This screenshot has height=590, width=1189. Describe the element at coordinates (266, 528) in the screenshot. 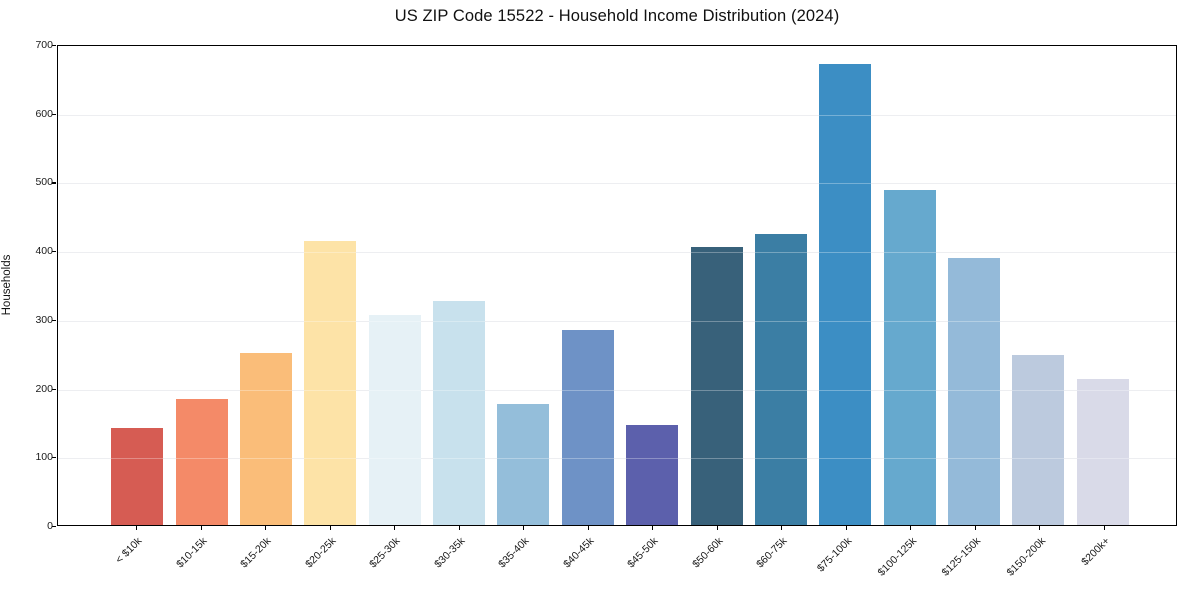

I see `x-tick-$15-20k` at that location.